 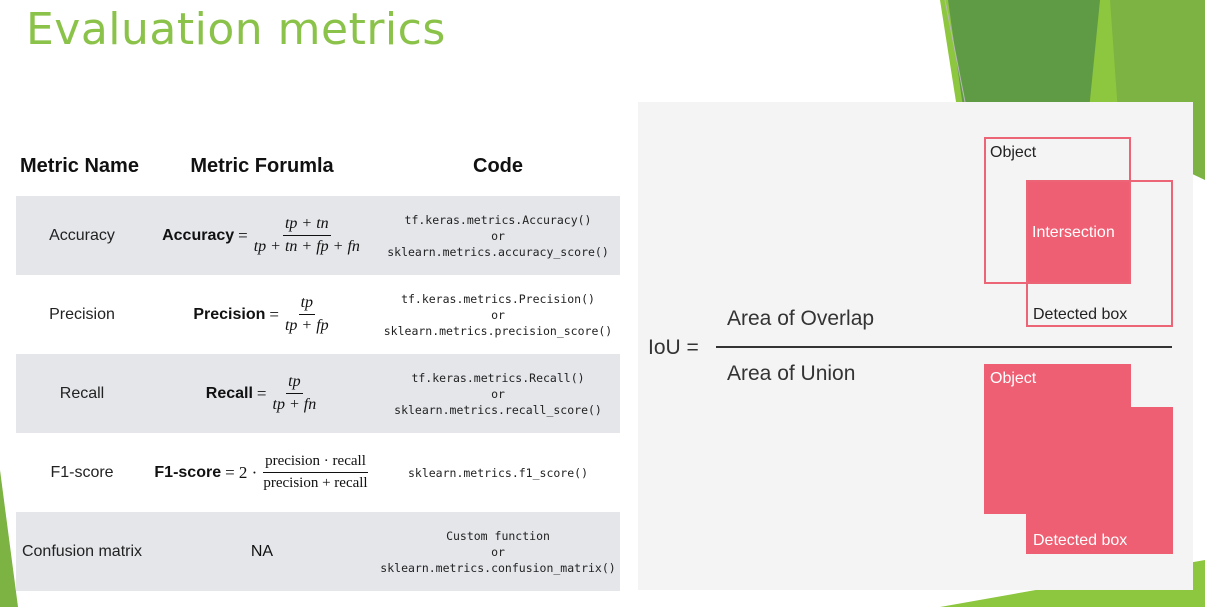 I want to click on code-line: Custom function, so click(x=498, y=535).